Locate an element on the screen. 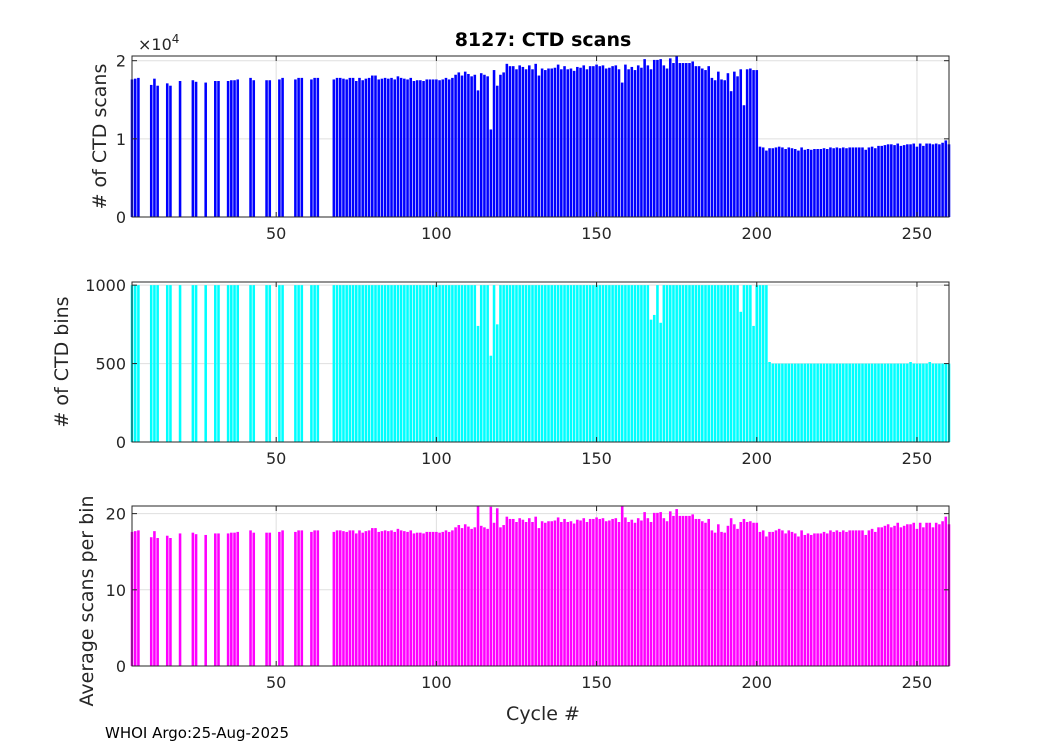 This screenshot has height=750, width=1050. x-tick-label: 200 is located at coordinates (756, 458).